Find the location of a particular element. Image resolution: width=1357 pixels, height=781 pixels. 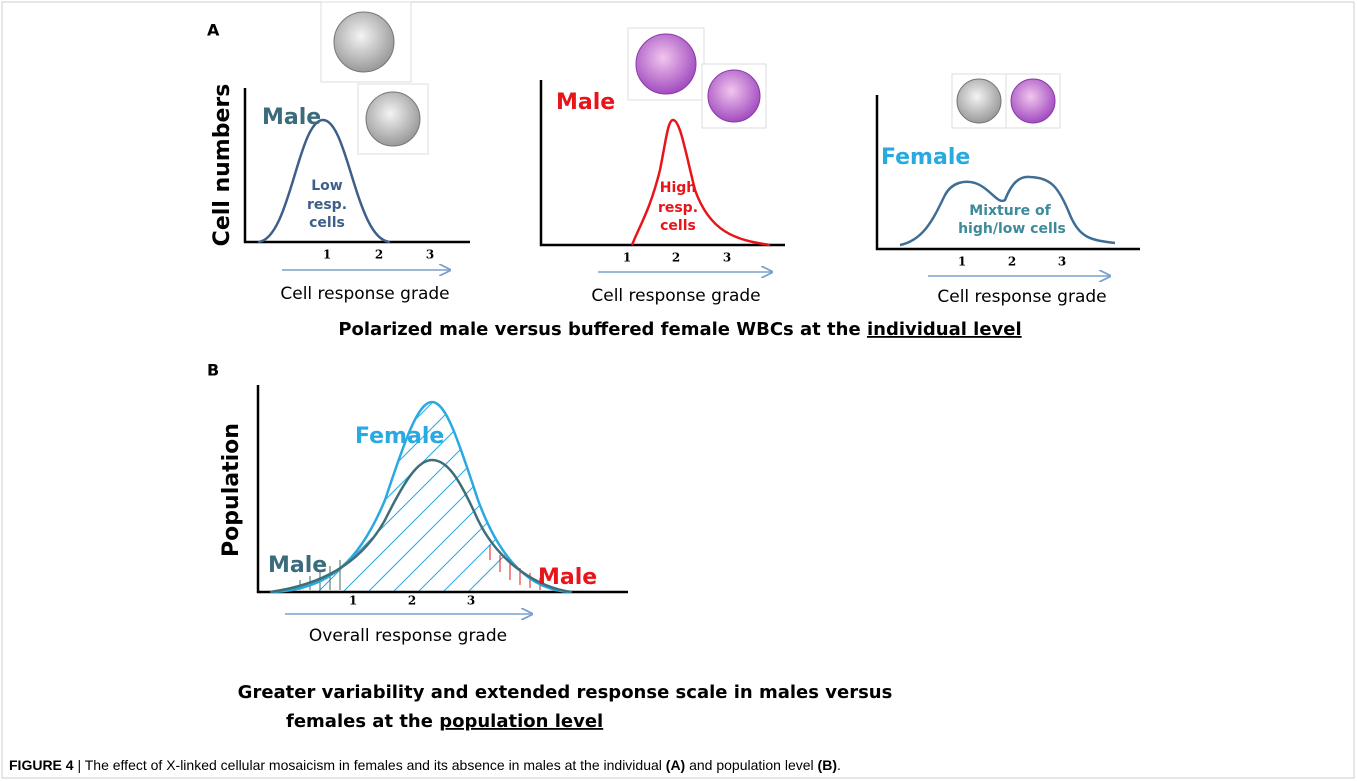

curve-label: Low is located at coordinates (327, 186).